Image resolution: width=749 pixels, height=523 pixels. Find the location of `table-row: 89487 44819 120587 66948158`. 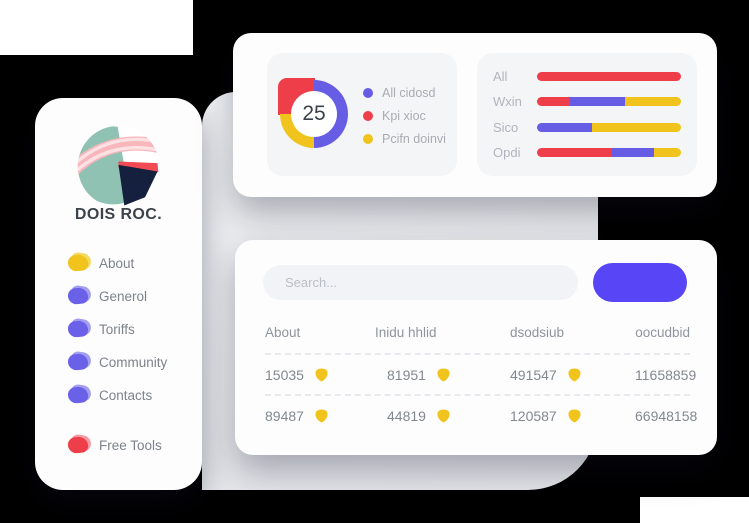

table-row: 89487 44819 120587 66948158 is located at coordinates (481, 415).